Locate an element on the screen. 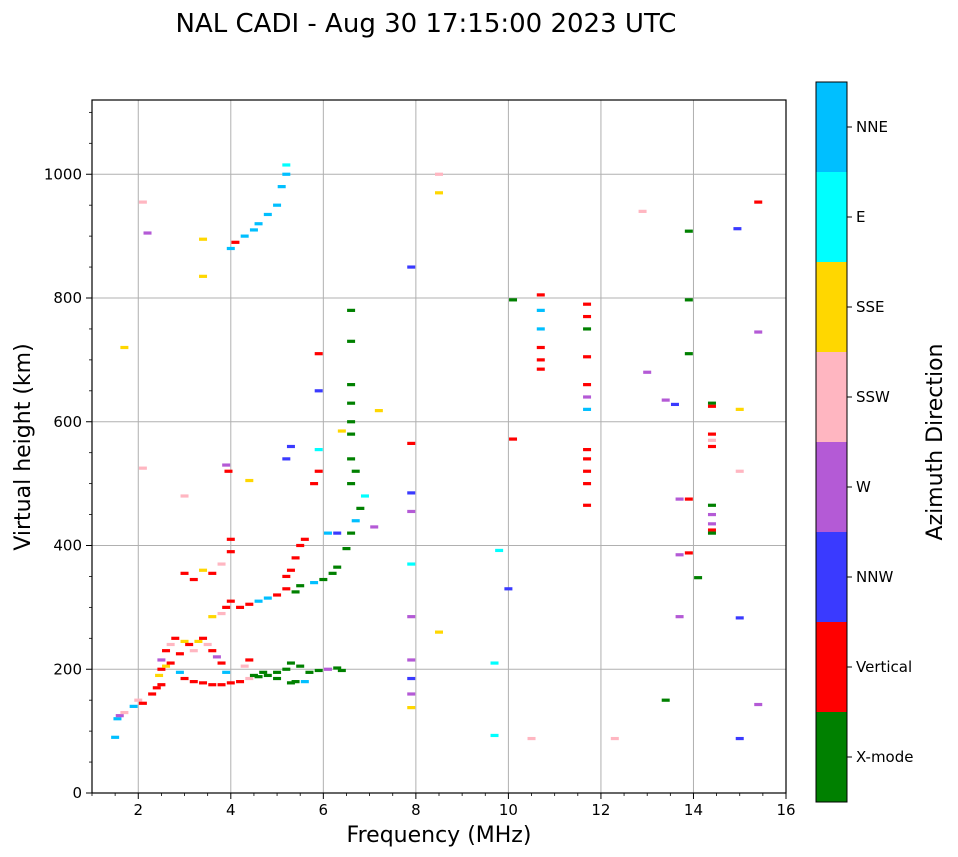 The image size is (958, 857). colorbar-label: NNW is located at coordinates (874, 577).